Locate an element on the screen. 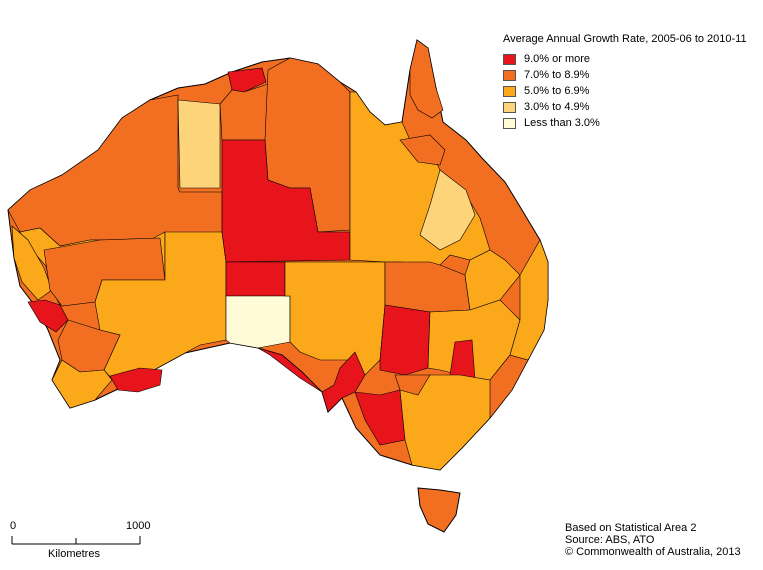 The height and width of the screenshot is (570, 763). legend-item: 3.0% to 4.9% is located at coordinates (625, 107).